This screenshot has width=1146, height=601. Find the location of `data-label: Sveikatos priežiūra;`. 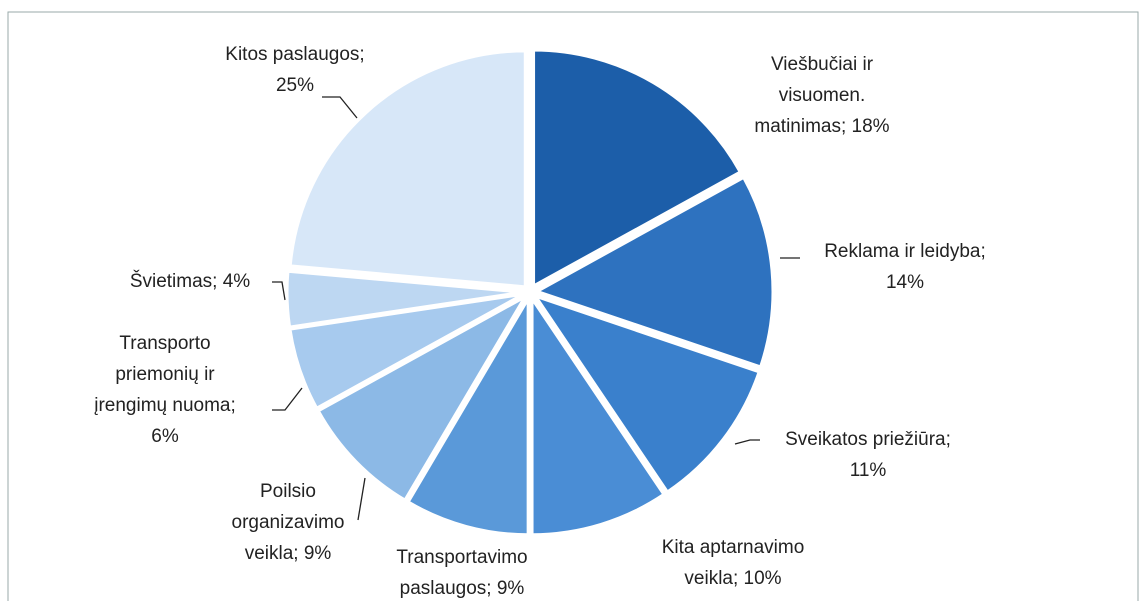

data-label: Sveikatos priežiūra; is located at coordinates (868, 439).